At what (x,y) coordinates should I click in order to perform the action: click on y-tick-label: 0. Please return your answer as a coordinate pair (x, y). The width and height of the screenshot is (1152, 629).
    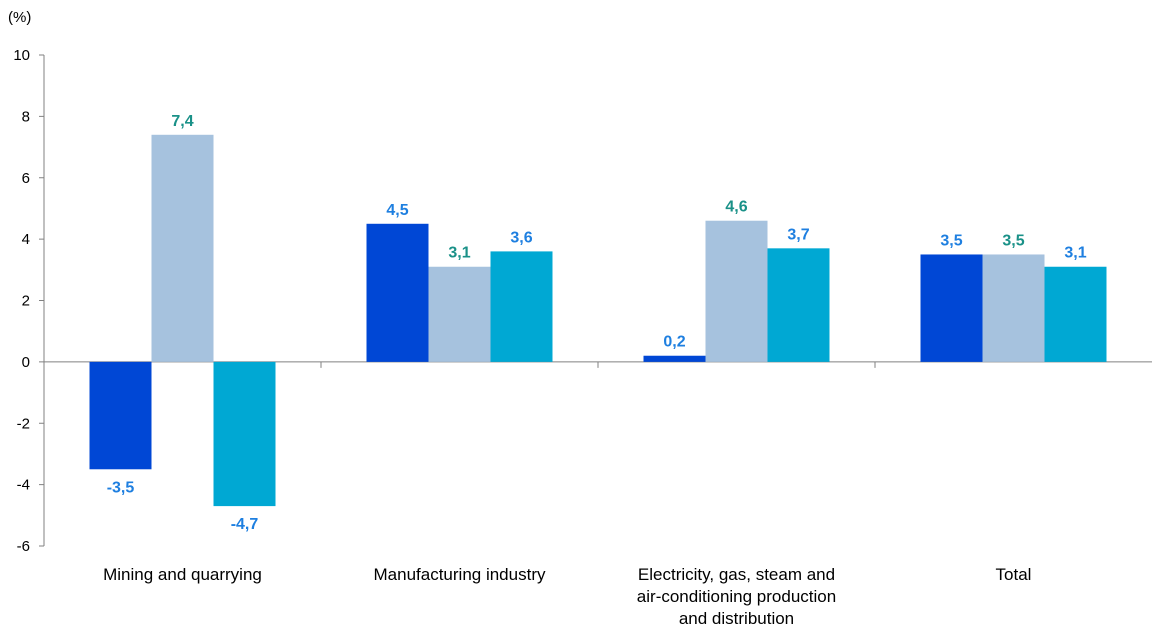
    Looking at the image, I should click on (26, 362).